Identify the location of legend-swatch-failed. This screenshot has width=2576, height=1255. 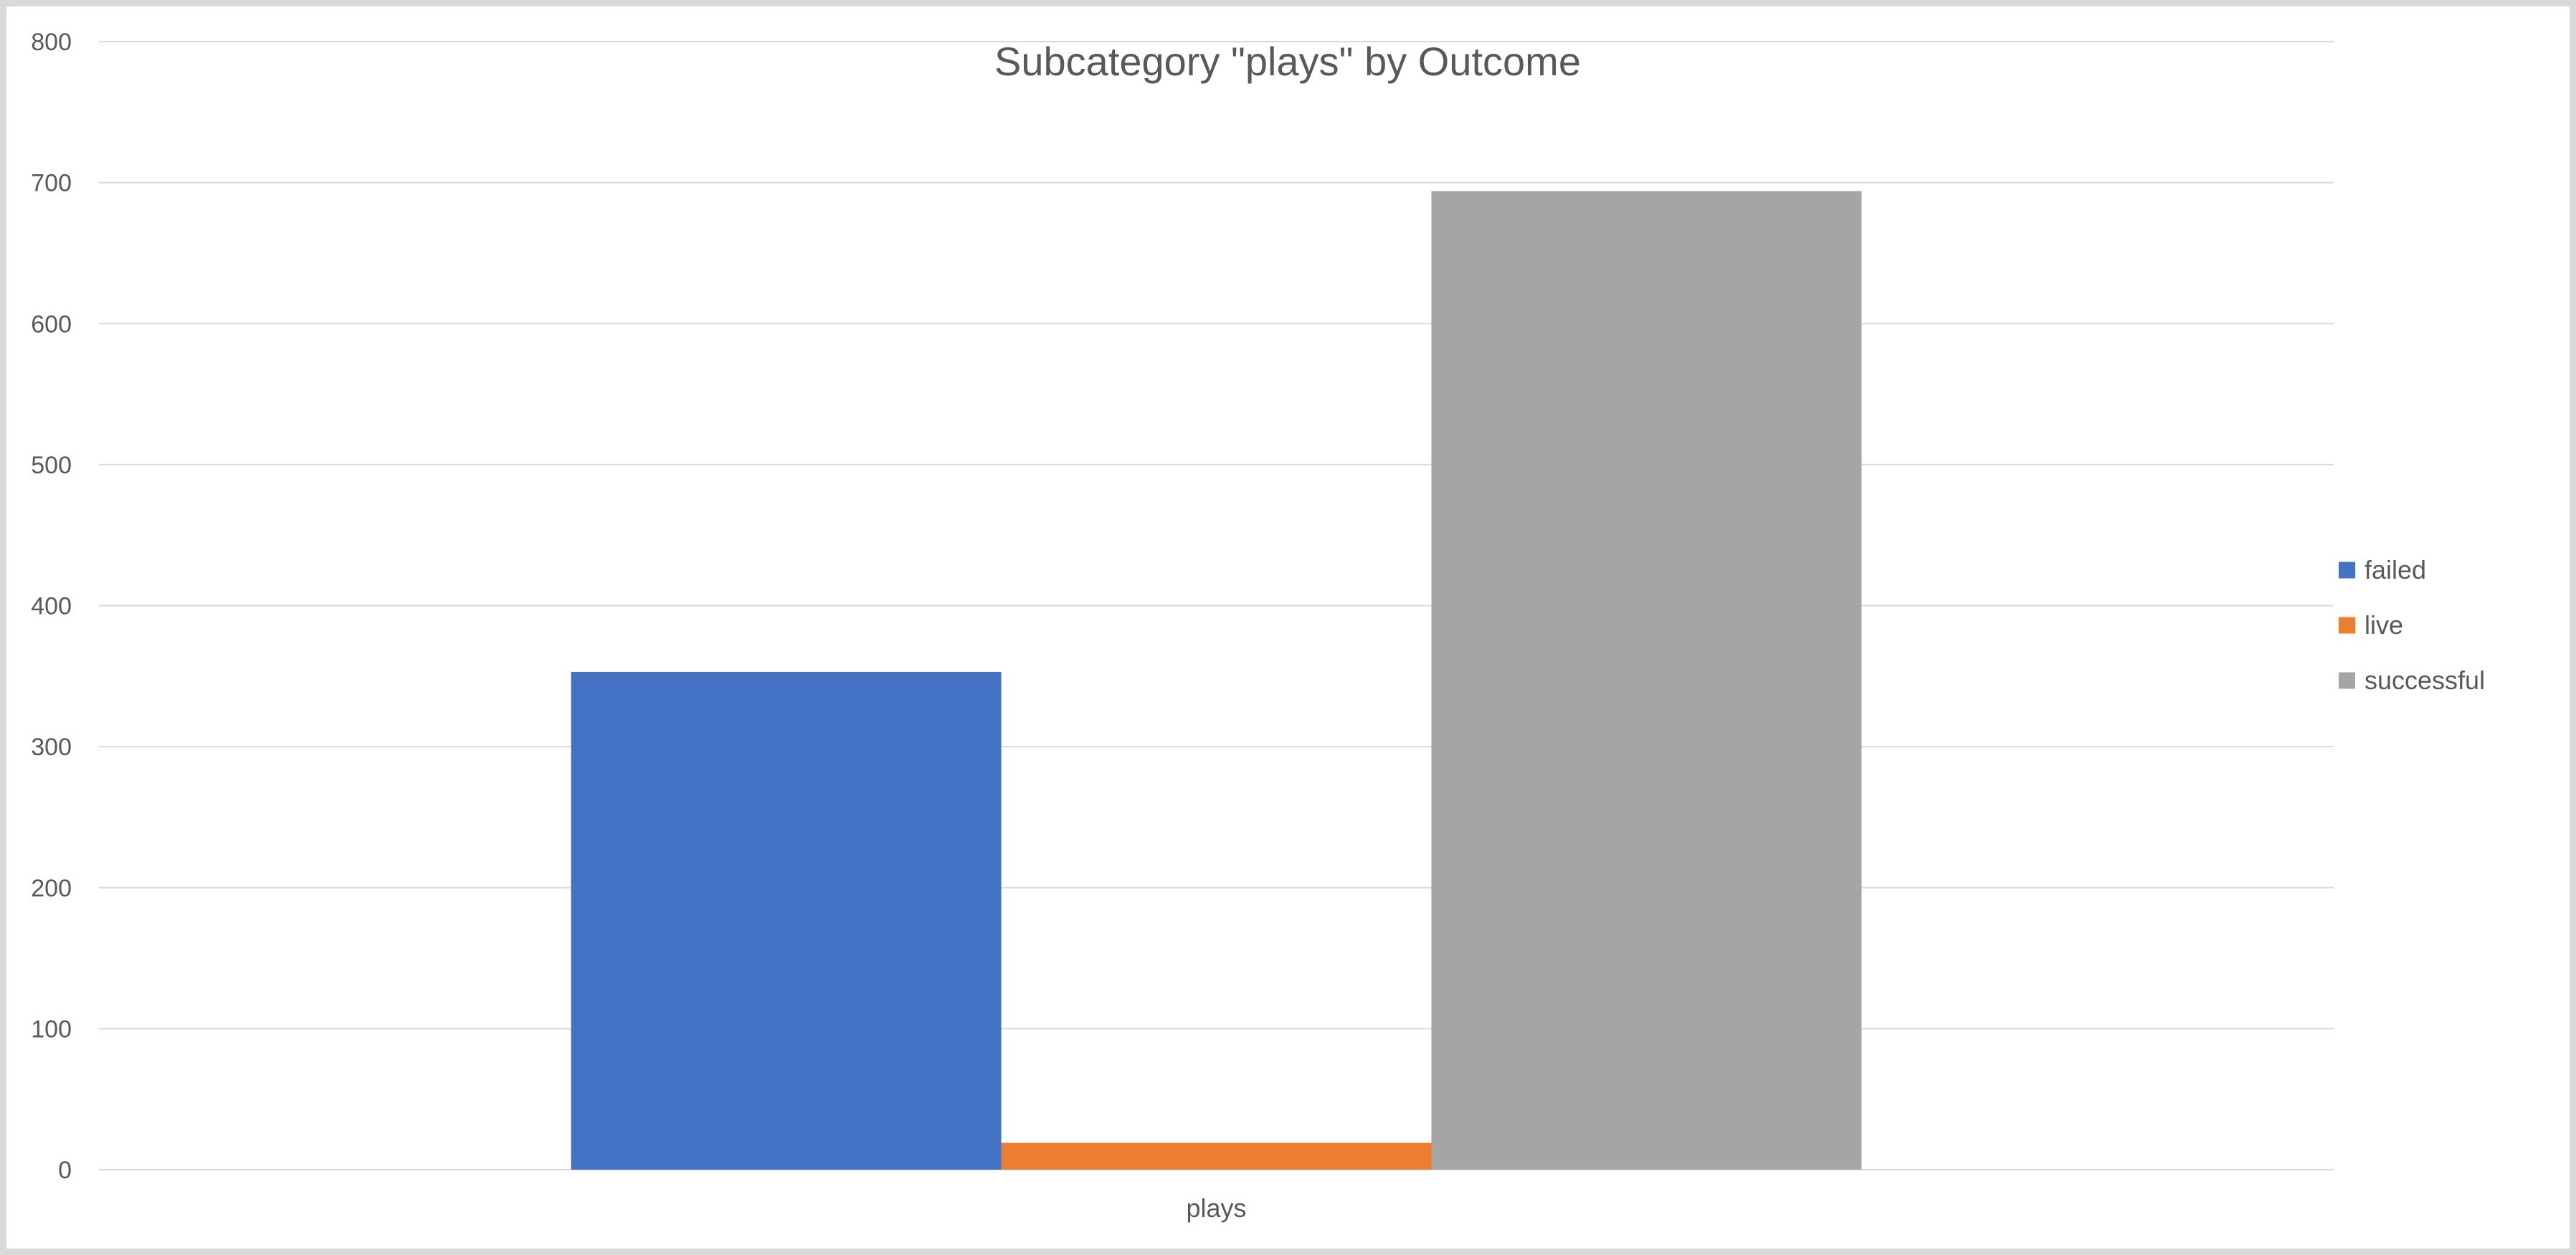
(2347, 571).